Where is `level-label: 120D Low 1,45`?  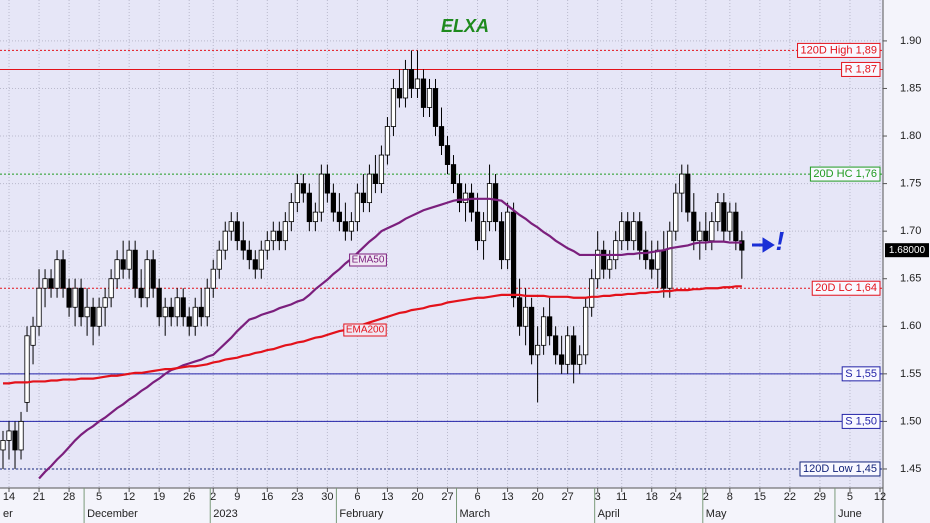 level-label: 120D Low 1,45 is located at coordinates (840, 469).